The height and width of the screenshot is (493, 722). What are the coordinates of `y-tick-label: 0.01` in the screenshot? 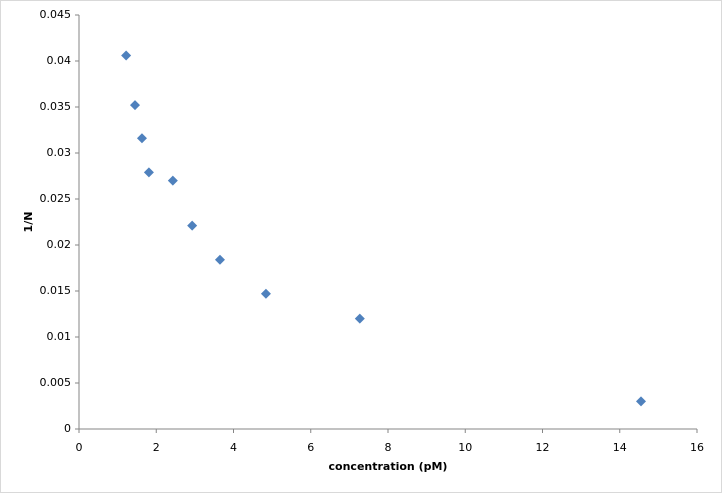 It's located at (59, 336).